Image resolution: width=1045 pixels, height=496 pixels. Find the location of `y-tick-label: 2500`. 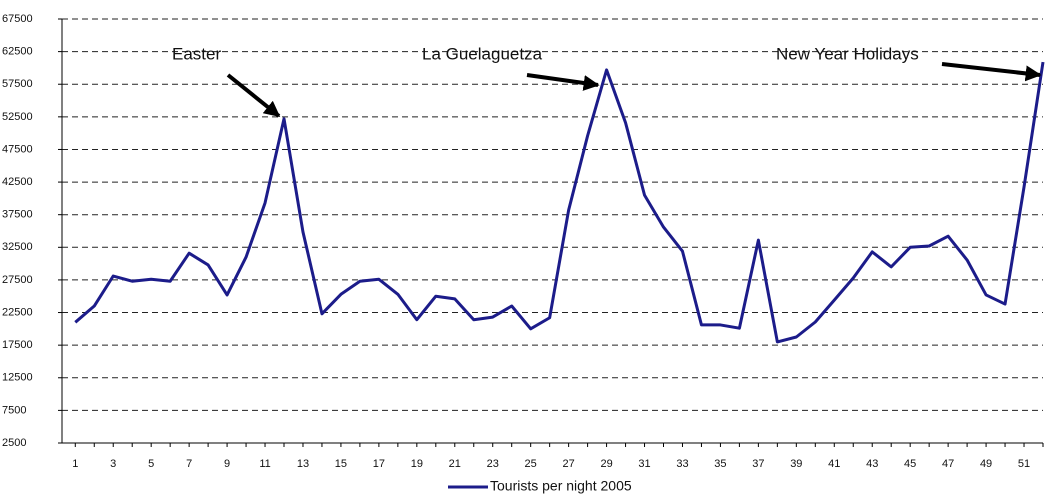

y-tick-label: 2500 is located at coordinates (14, 443).